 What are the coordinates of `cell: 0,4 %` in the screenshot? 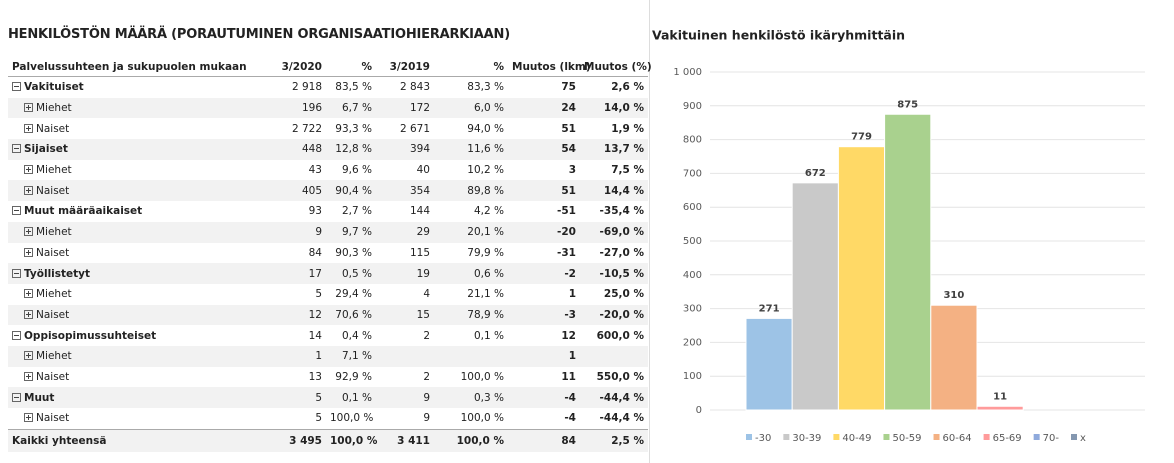 It's located at (356, 335).